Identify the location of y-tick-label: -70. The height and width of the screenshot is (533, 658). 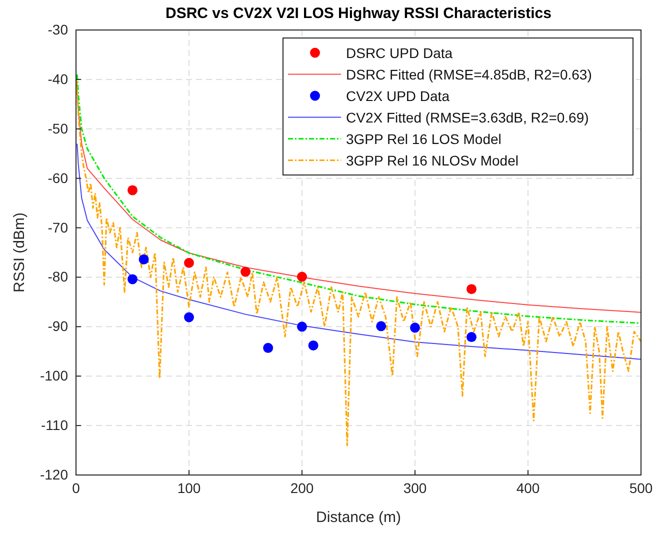
(58, 227).